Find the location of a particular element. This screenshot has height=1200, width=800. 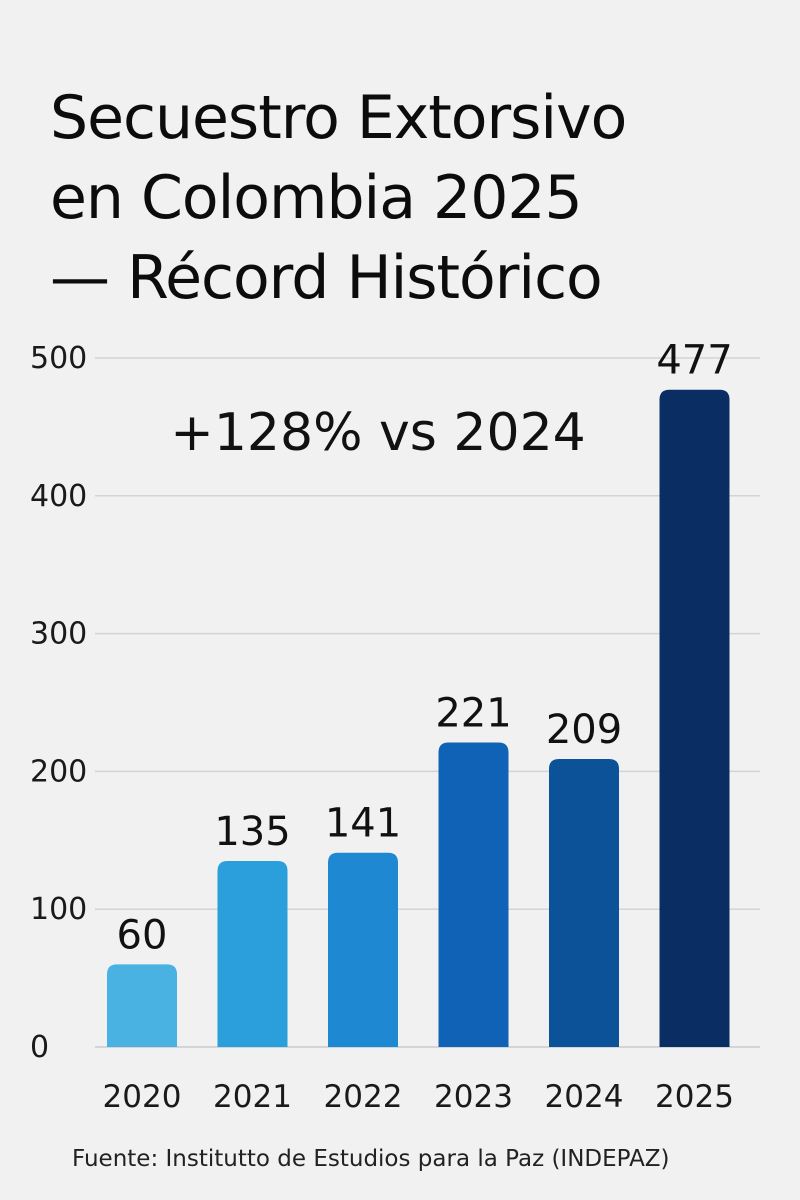

y-tick-label: 400 is located at coordinates (58, 496).